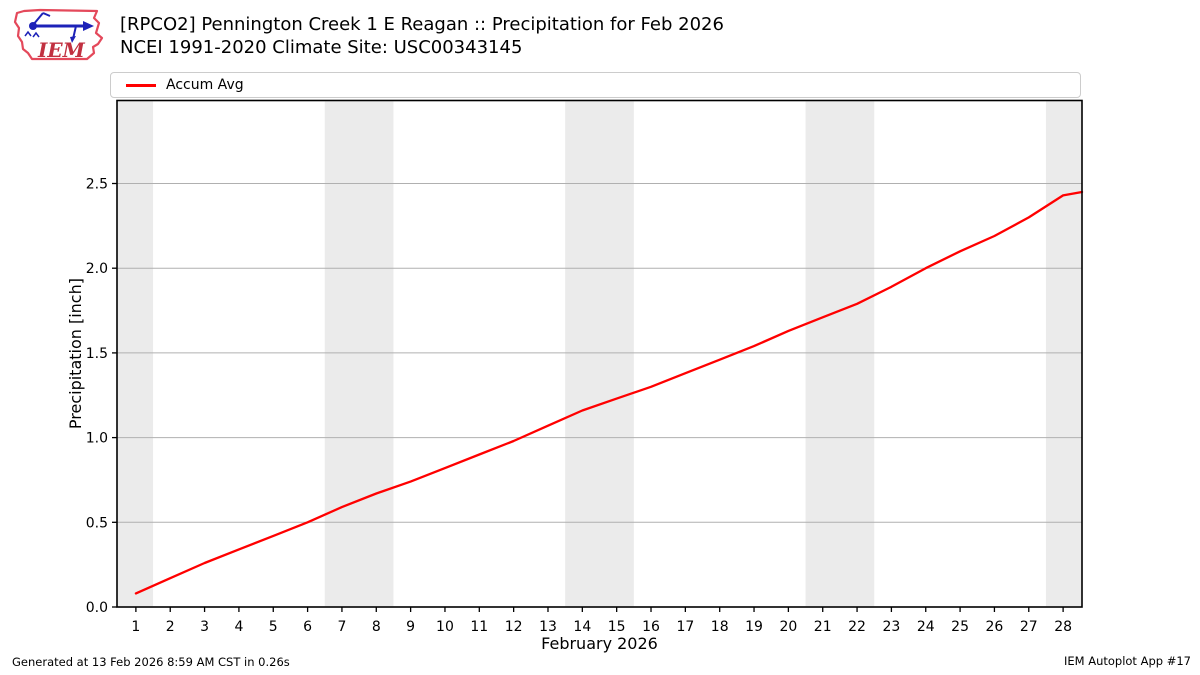 The image size is (1200, 675). Describe the element at coordinates (141, 85) in the screenshot. I see `legend-line-swatch` at that location.